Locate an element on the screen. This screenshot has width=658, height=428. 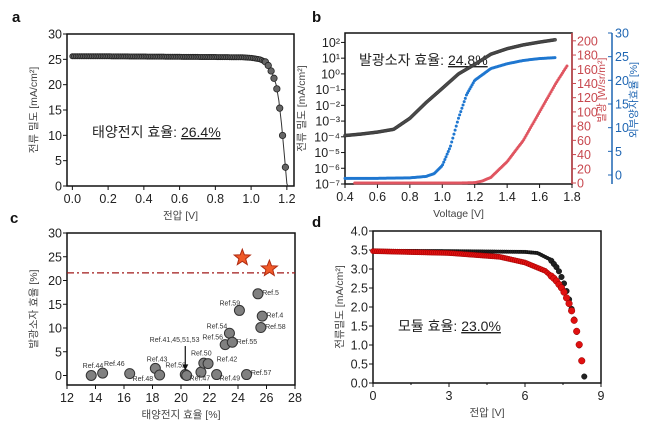
y2-tick-label: 80 is located at coordinates (584, 127).